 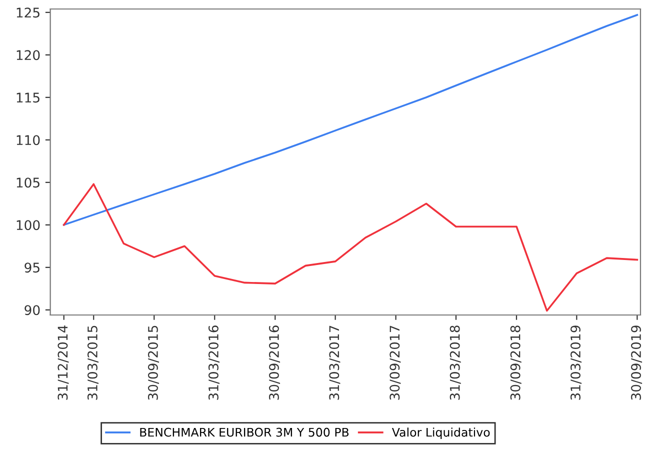 I want to click on legend-label: BENCHMARK EURIBOR 3M Y 500 PB, so click(x=244, y=432).